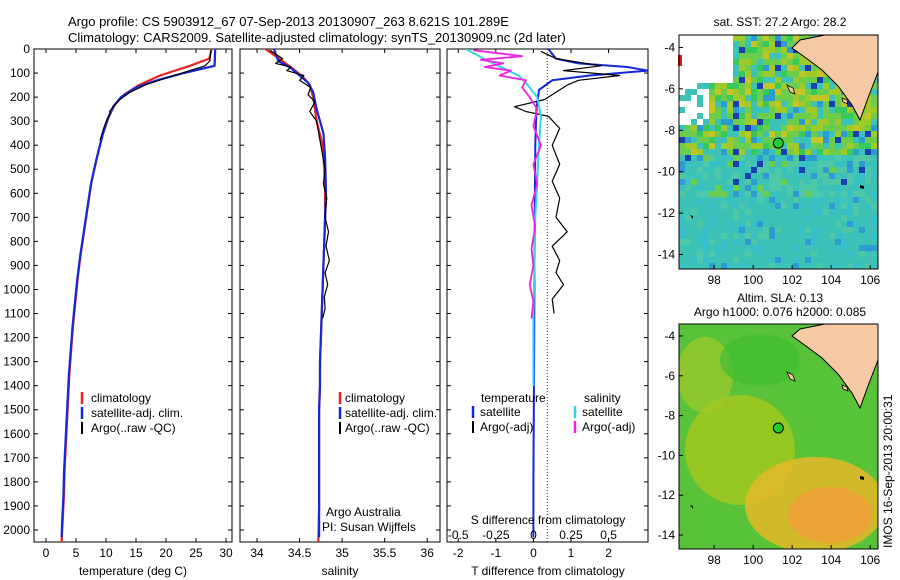 This screenshot has height=580, width=900. What do you see at coordinates (548, 520) in the screenshot?
I see `s-difference-label: S difference from climatology` at bounding box center [548, 520].